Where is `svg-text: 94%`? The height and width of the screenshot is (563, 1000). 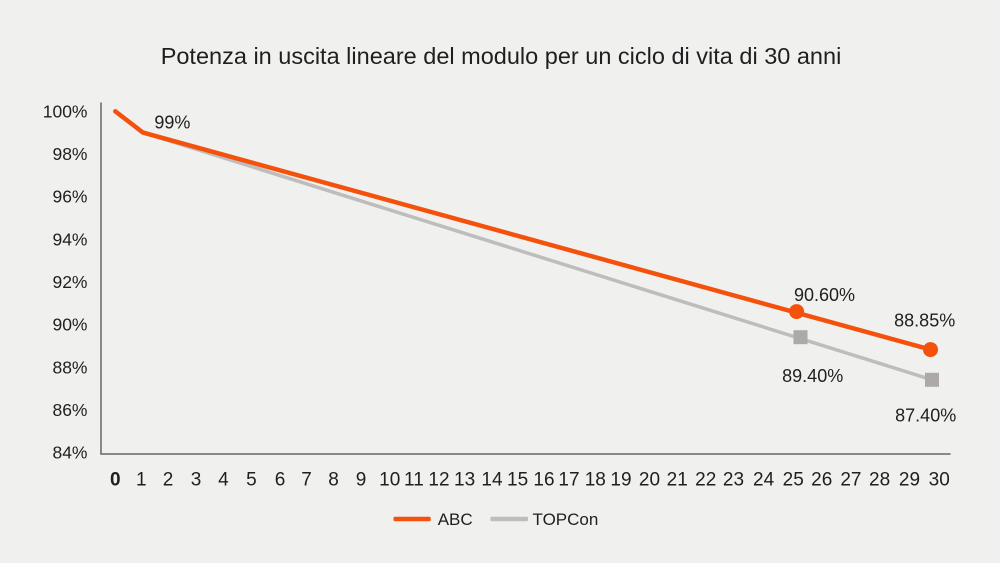
svg-text: 94% is located at coordinates (69, 239).